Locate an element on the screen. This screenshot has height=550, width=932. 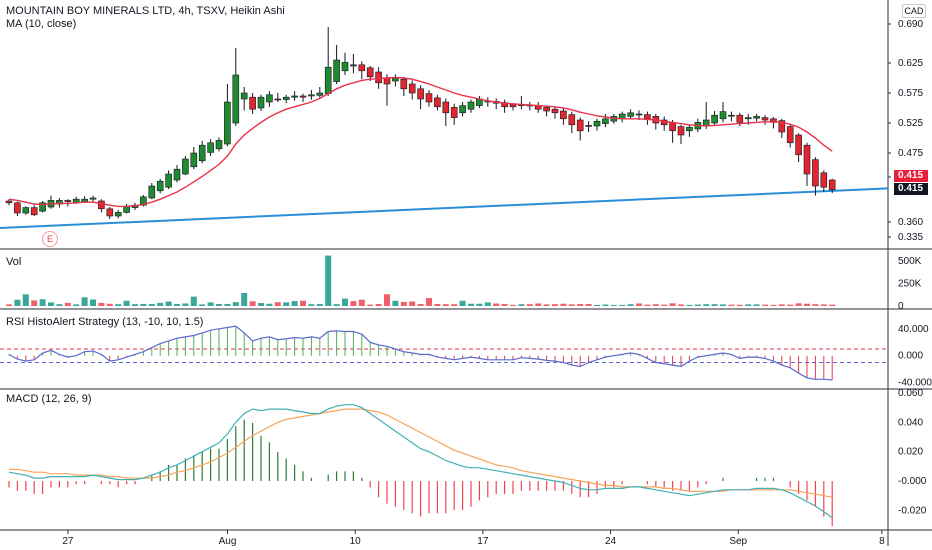
price-tick-label: 0.690 is located at coordinates (910, 24).